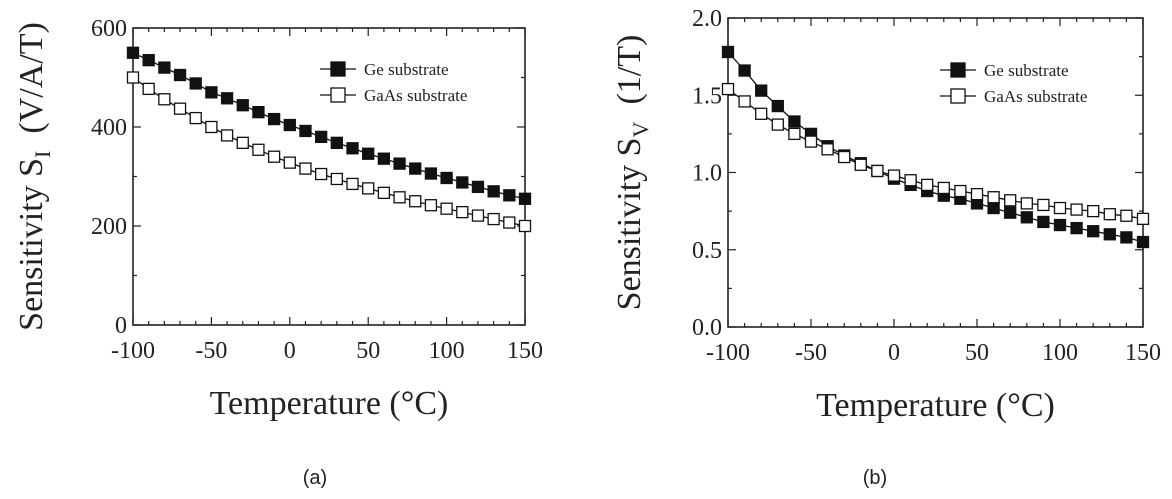 The height and width of the screenshot is (499, 1172). I want to click on x-tick-label: -50, so click(811, 353).